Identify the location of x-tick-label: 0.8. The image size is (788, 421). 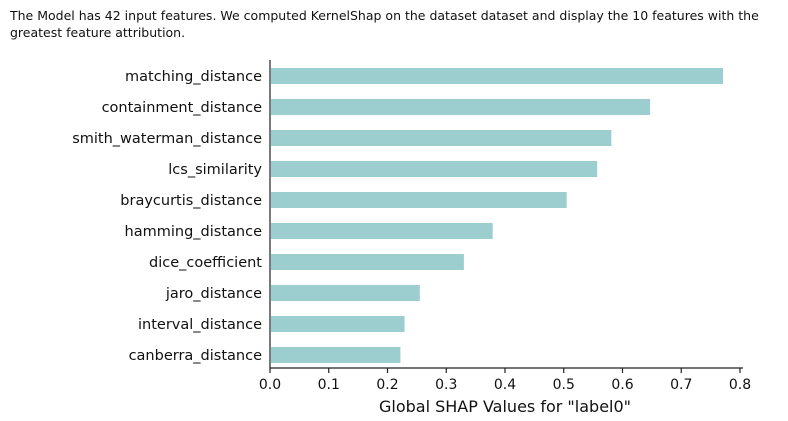
(740, 385).